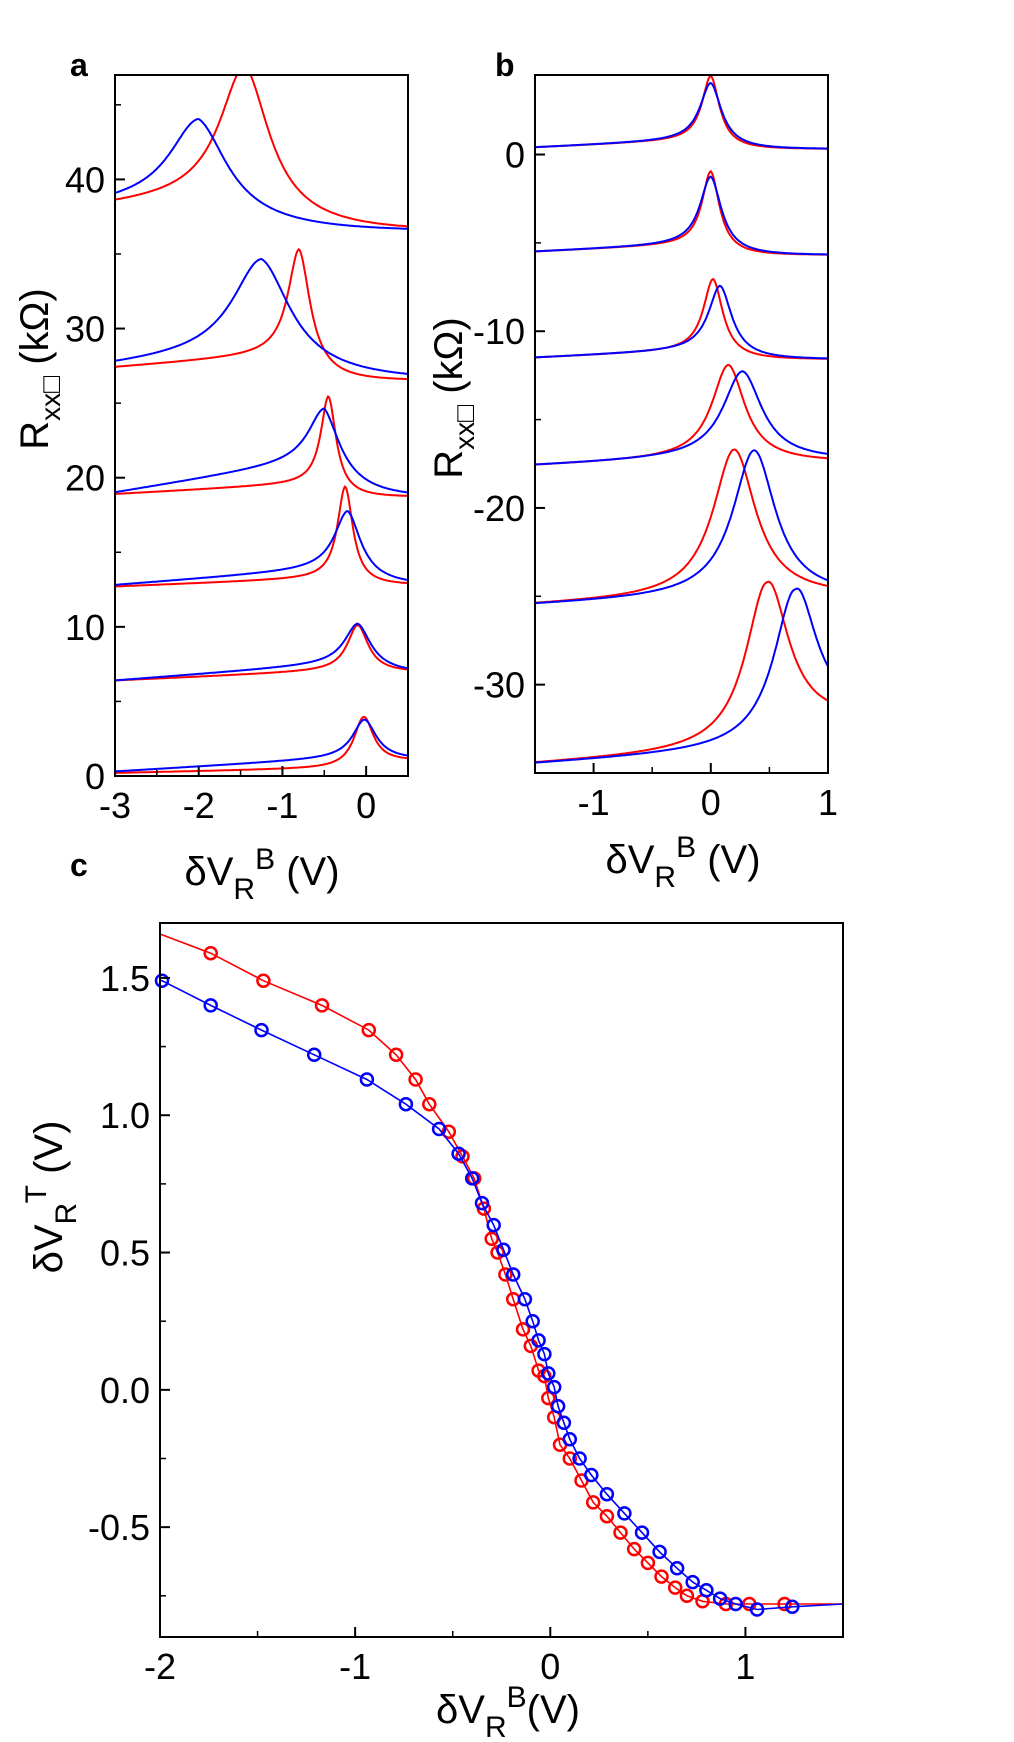  What do you see at coordinates (115, 805) in the screenshot?
I see `x-tick-label: -3` at bounding box center [115, 805].